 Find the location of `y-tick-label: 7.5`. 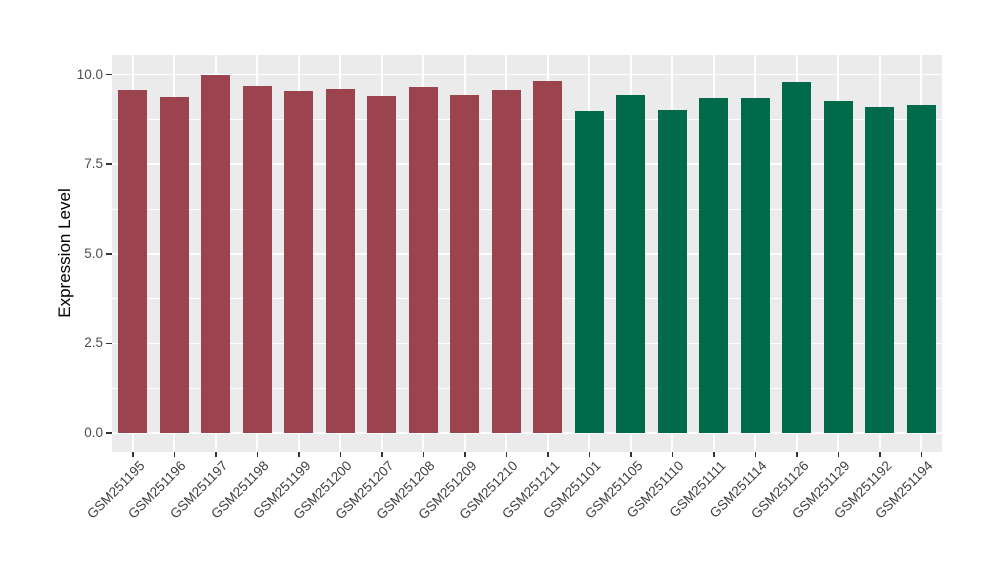

y-tick-label: 7.5 is located at coordinates (93, 164).